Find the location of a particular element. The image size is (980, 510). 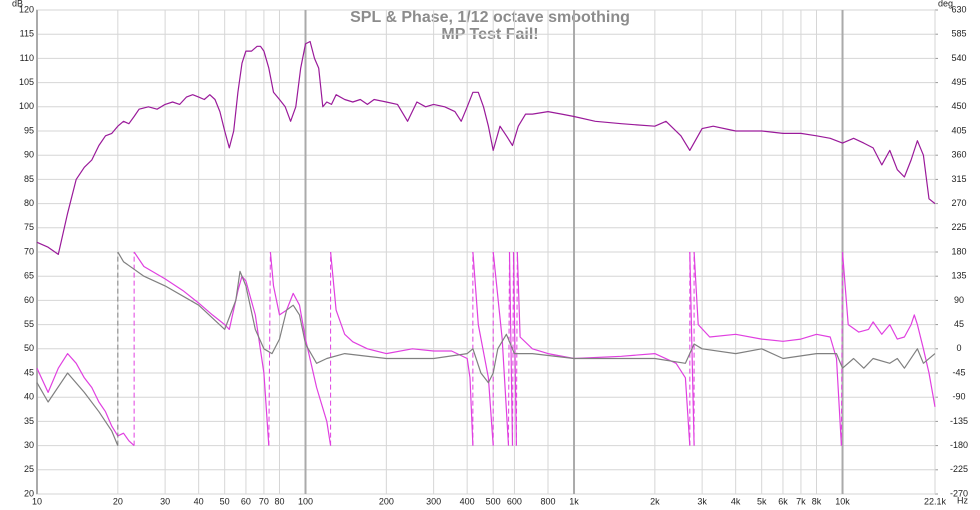

y-tick-label: 45 is located at coordinates (29, 372).